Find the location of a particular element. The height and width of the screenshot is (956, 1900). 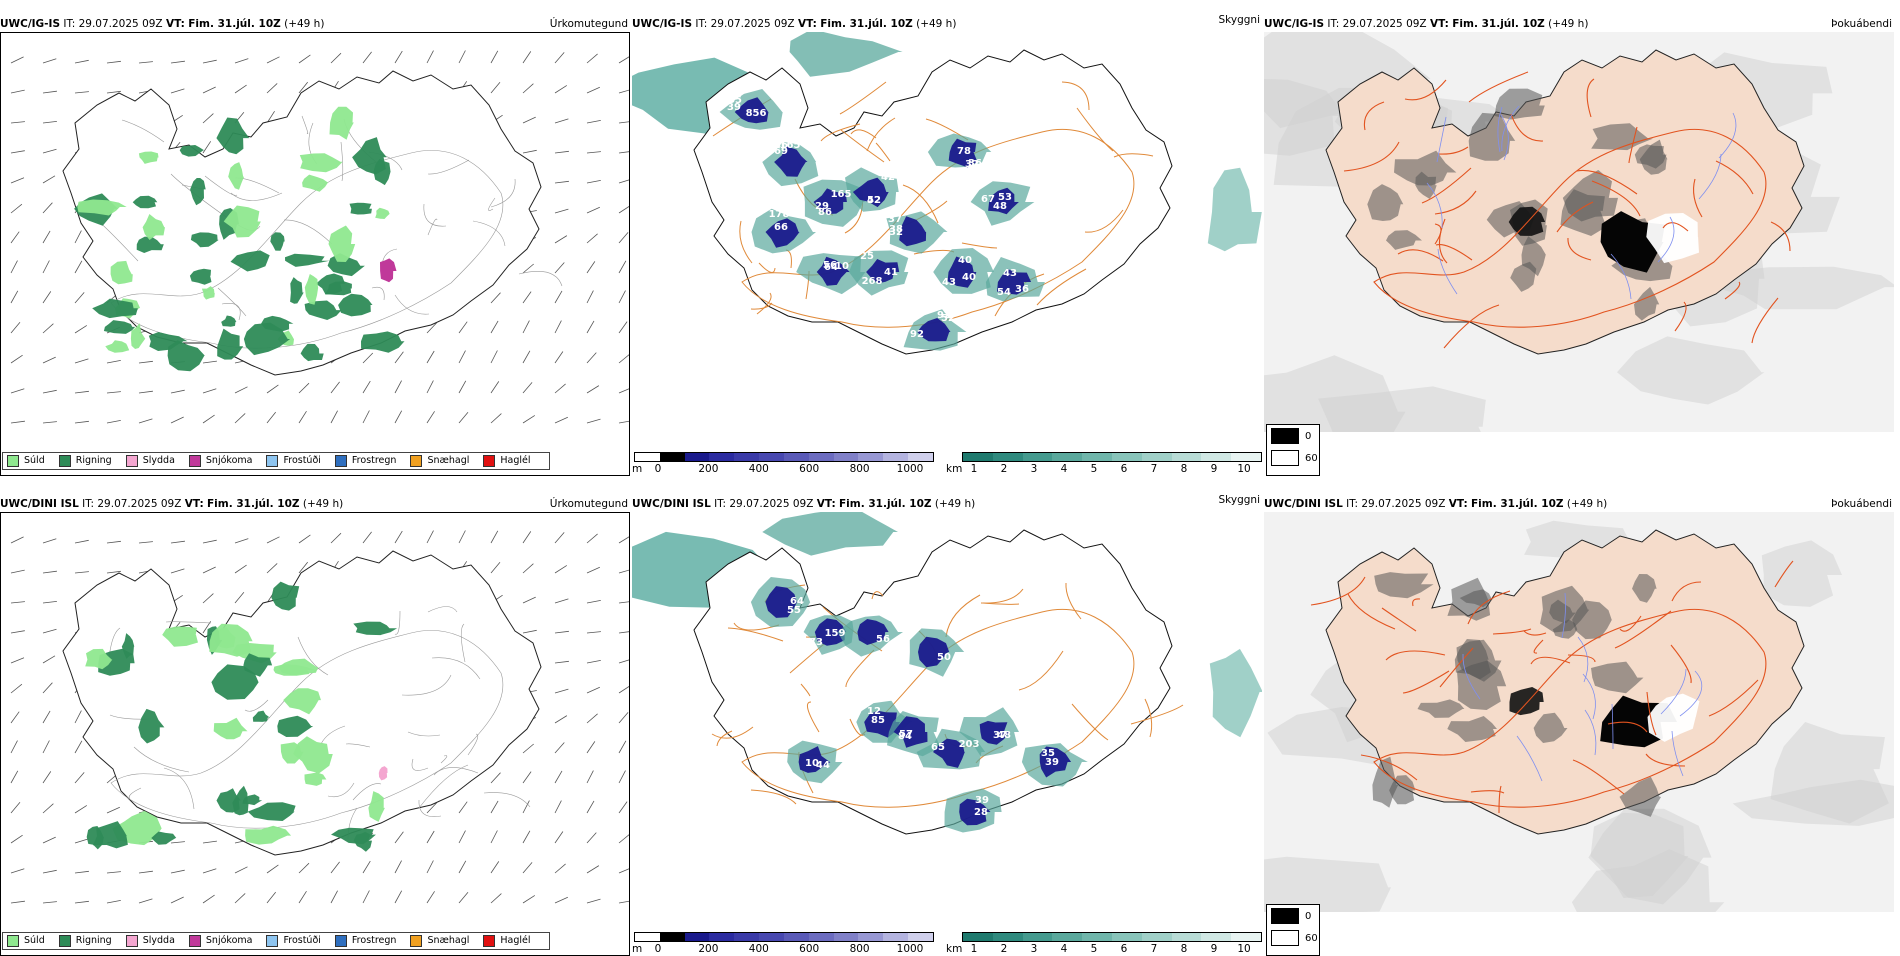

cloud-base-colorbar: m 0 200 400 600 800 1000 is located at coordinates (783, 944).